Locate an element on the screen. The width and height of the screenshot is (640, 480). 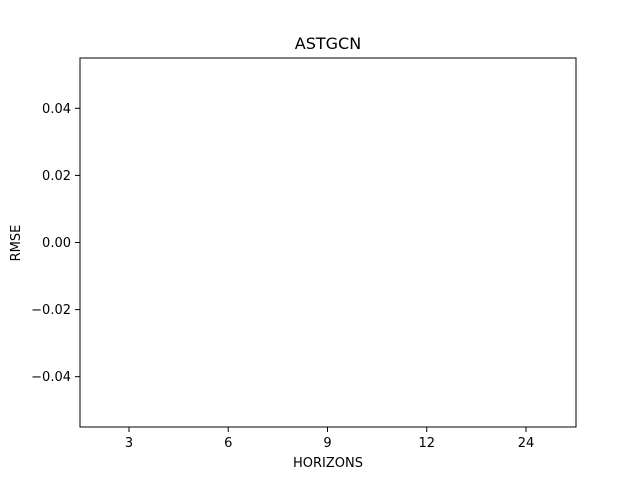
y-axis: −0.04 −0.02 0.00 0.02 0.04 is located at coordinates (55, 243).